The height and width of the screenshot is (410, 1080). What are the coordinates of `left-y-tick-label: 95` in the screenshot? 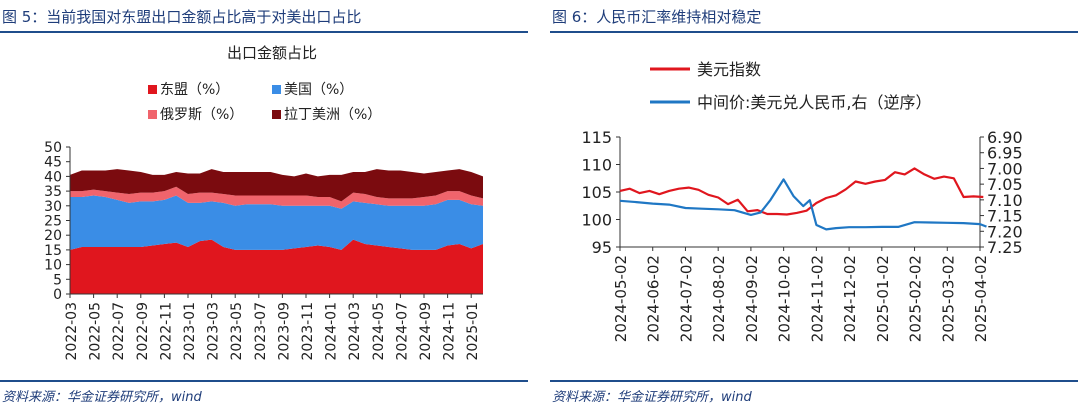 It's located at (602, 247).